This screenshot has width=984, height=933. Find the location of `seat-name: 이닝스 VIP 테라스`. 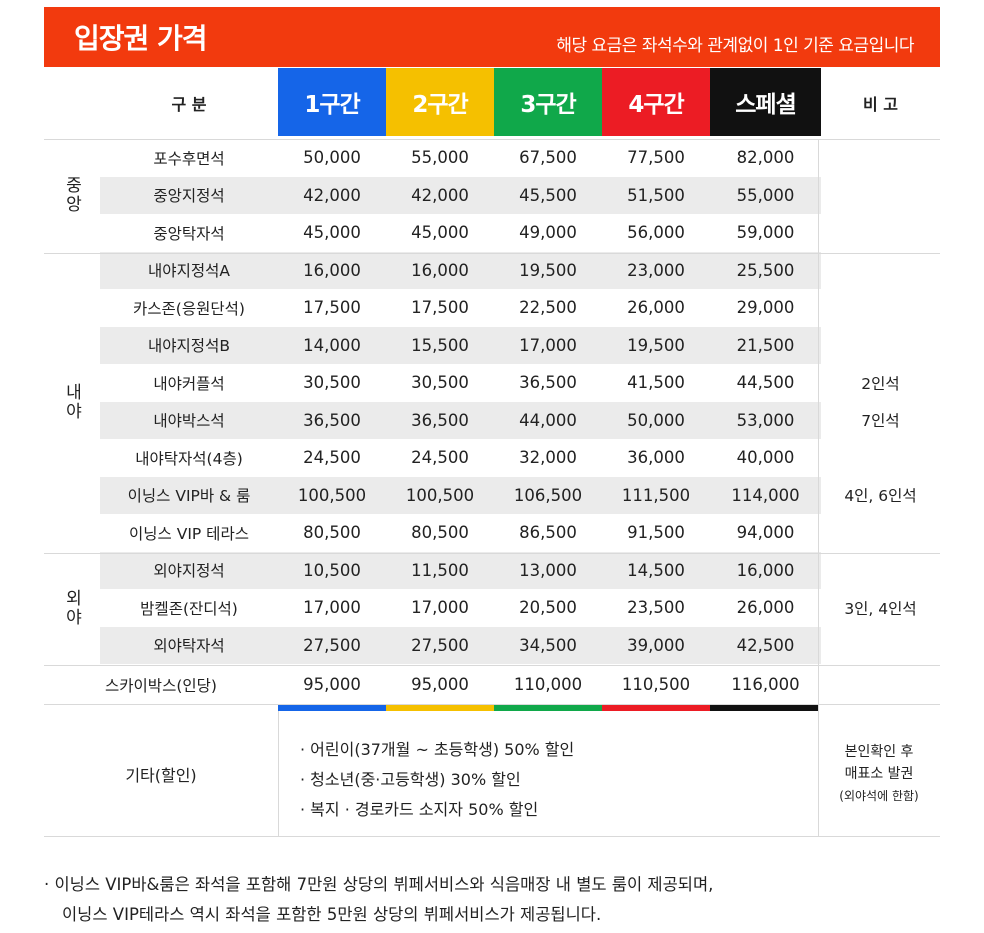

seat-name: 이닝스 VIP 테라스 is located at coordinates (189, 533).